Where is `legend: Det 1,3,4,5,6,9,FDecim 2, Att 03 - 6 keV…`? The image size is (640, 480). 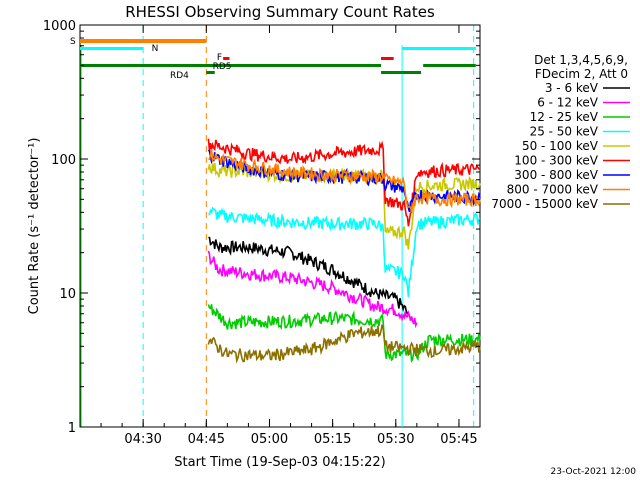 legend: Det 1,3,4,5,6,9,FDecim 2, Att 03 - 6 keV… is located at coordinates (560, 132).